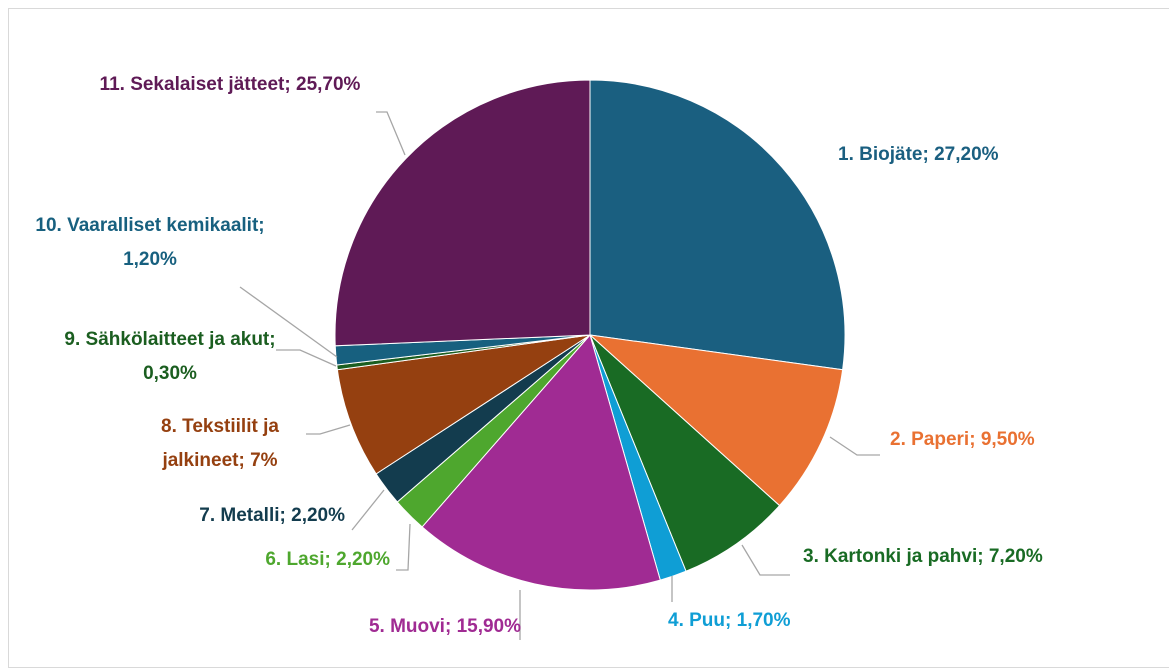  I want to click on data-label: 6. Lasi2,20%, so click(295, 560).